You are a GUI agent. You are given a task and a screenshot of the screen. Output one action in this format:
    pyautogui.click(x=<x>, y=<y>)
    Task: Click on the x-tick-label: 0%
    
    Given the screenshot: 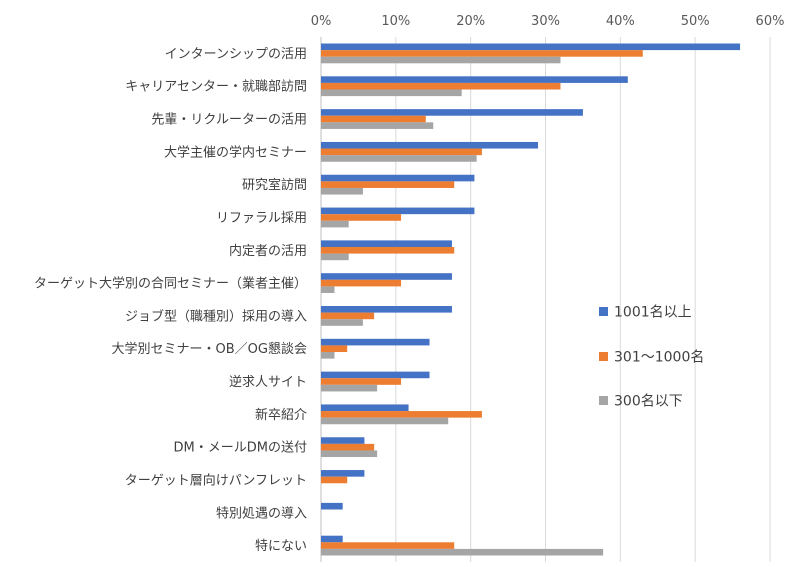 What is the action you would take?
    pyautogui.click(x=321, y=21)
    